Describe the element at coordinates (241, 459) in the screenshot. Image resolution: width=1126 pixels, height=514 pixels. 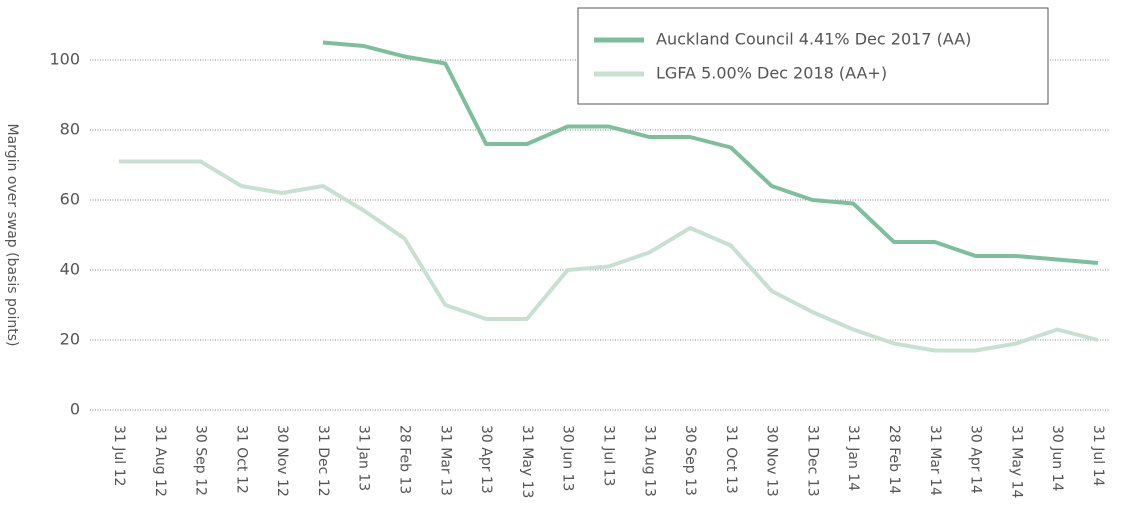
I see `x-tick-label: 31 Oct 12` at that location.